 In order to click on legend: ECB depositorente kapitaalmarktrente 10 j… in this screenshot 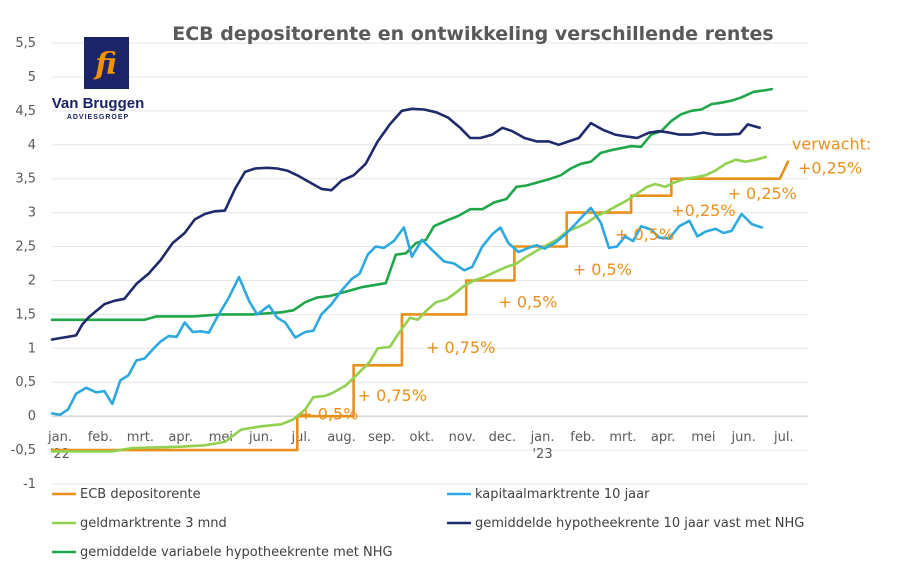, I will do `click(428, 523)`.